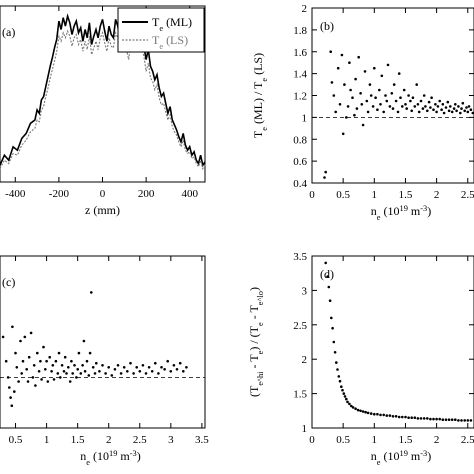  I want to click on y-tick-label: 2.5, so click(300, 326).